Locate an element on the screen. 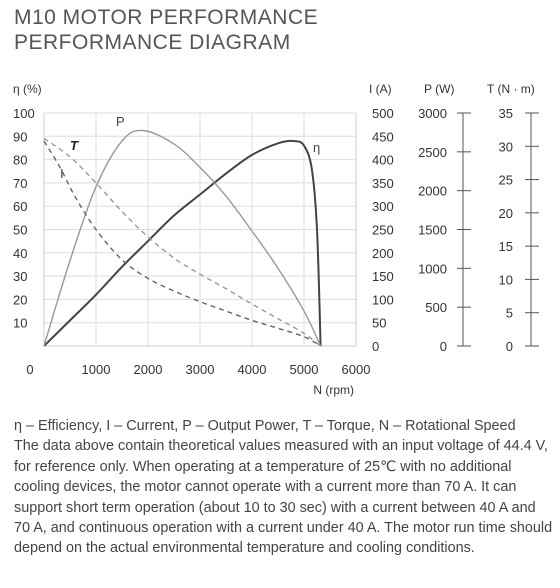 This screenshot has width=560, height=588. eta-tick-label: 90 is located at coordinates (20, 136).